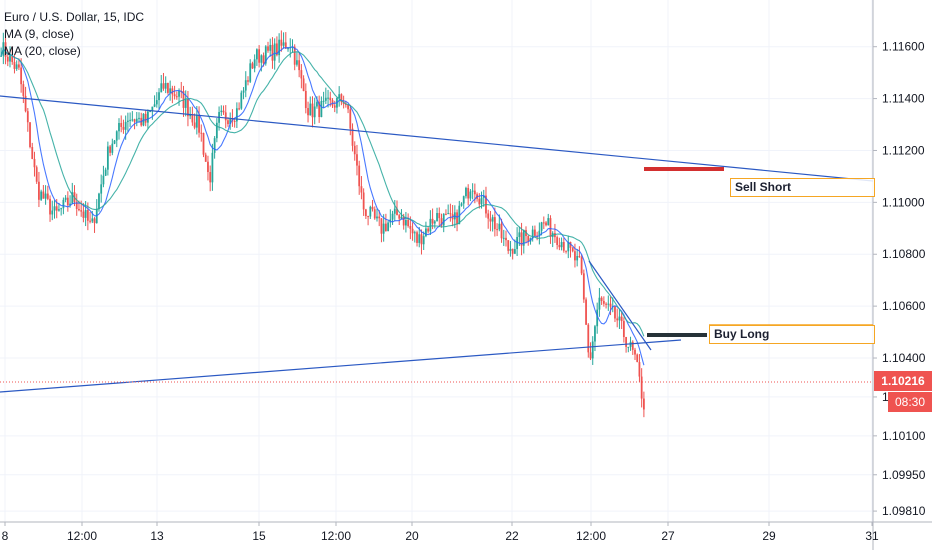 This screenshot has width=932, height=550. I want to click on y-tick-label-0: 1.11600, so click(903, 47).